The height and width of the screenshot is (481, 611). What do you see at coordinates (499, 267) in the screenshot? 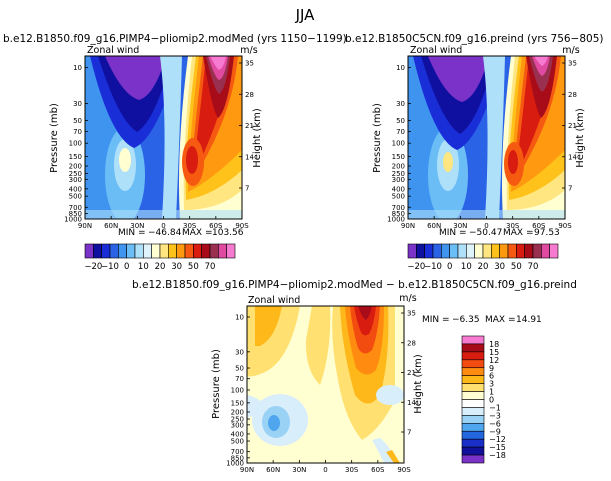
I see `colorbar-label: 30` at bounding box center [499, 267].